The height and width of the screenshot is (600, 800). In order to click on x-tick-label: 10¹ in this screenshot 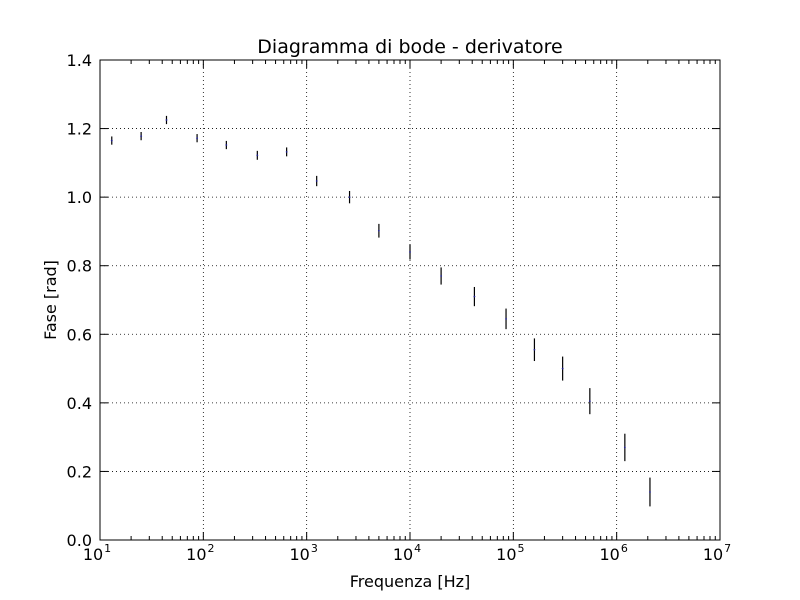, I will do `click(97, 553)`.